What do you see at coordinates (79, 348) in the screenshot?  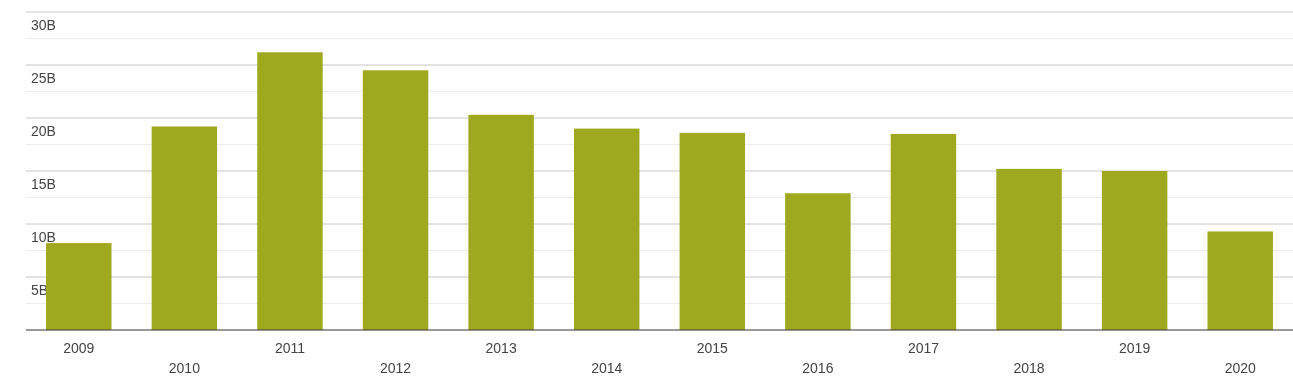 I see `x-tick-label: 2009` at bounding box center [79, 348].